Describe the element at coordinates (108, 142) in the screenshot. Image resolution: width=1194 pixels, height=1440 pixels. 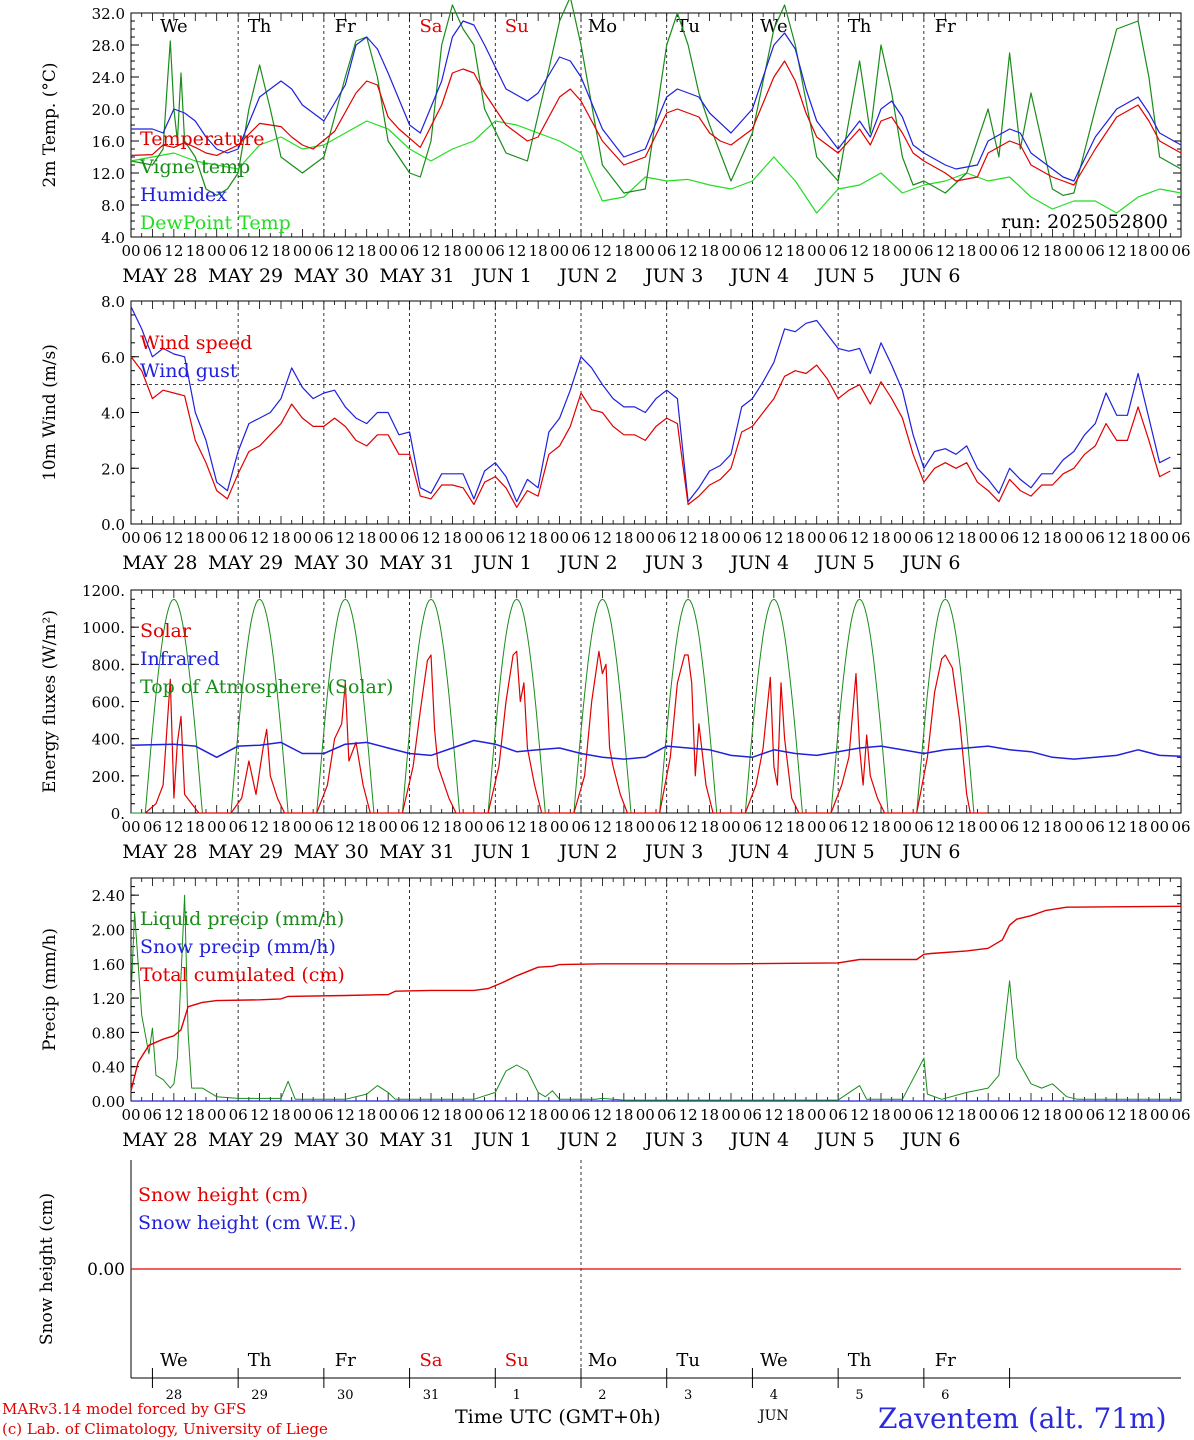
I see `y-tick-label: 16.0` at that location.